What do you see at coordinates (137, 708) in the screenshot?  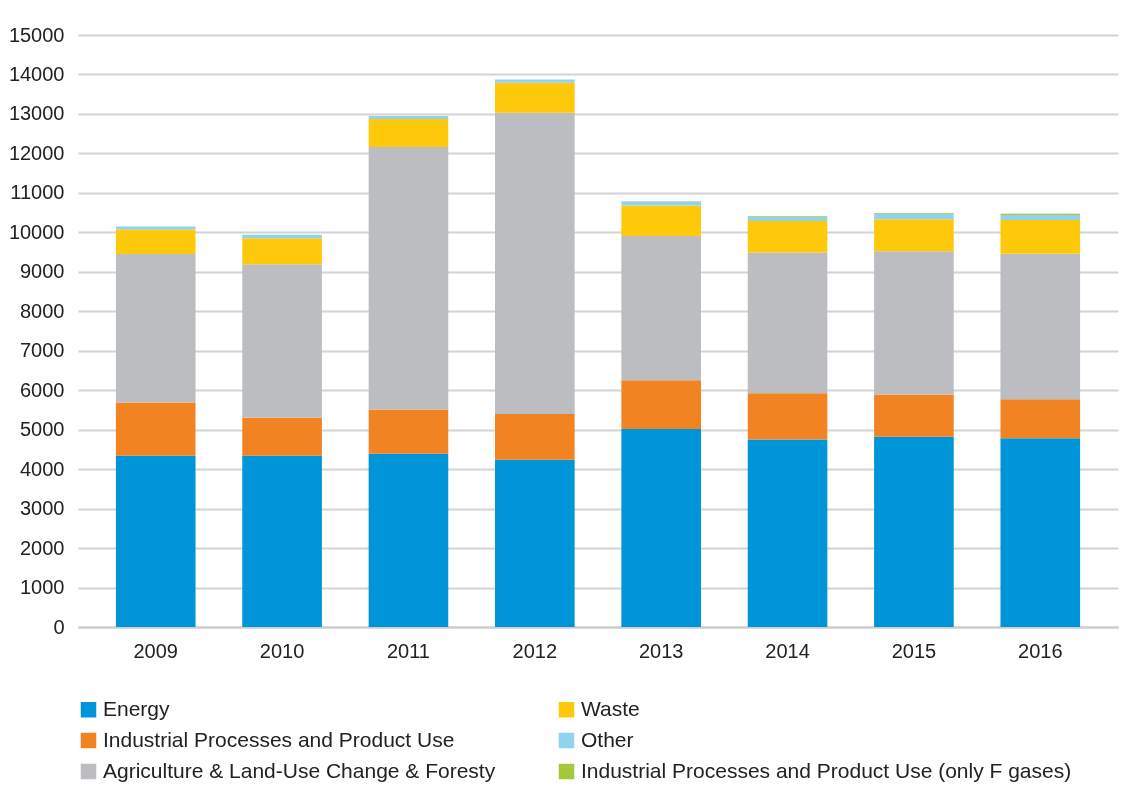 I see `legend-label: Energy` at bounding box center [137, 708].